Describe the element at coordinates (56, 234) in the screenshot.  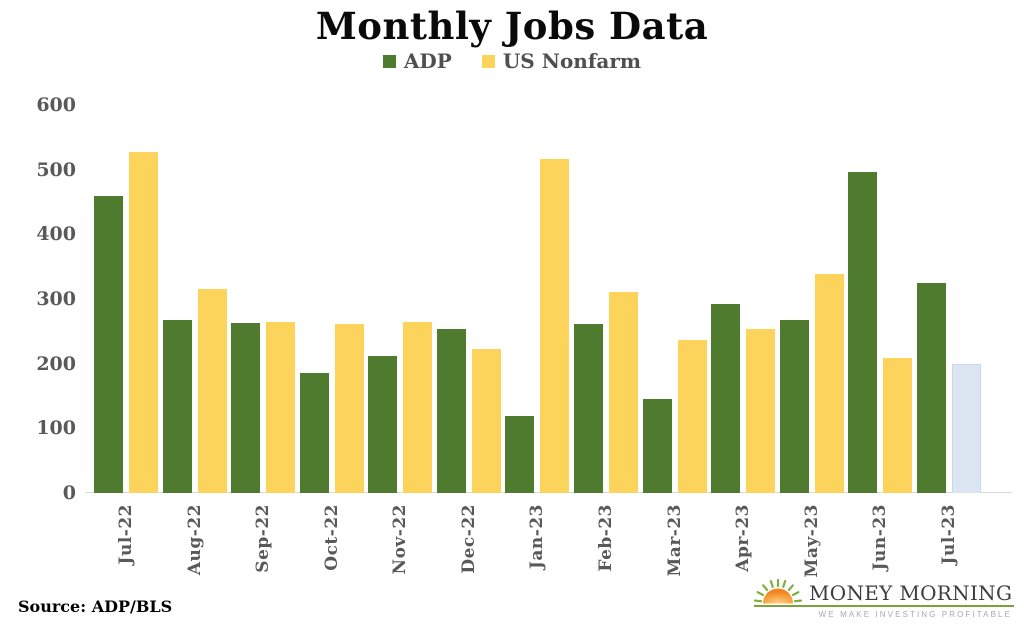
I see `y-tick-400: 400` at that location.